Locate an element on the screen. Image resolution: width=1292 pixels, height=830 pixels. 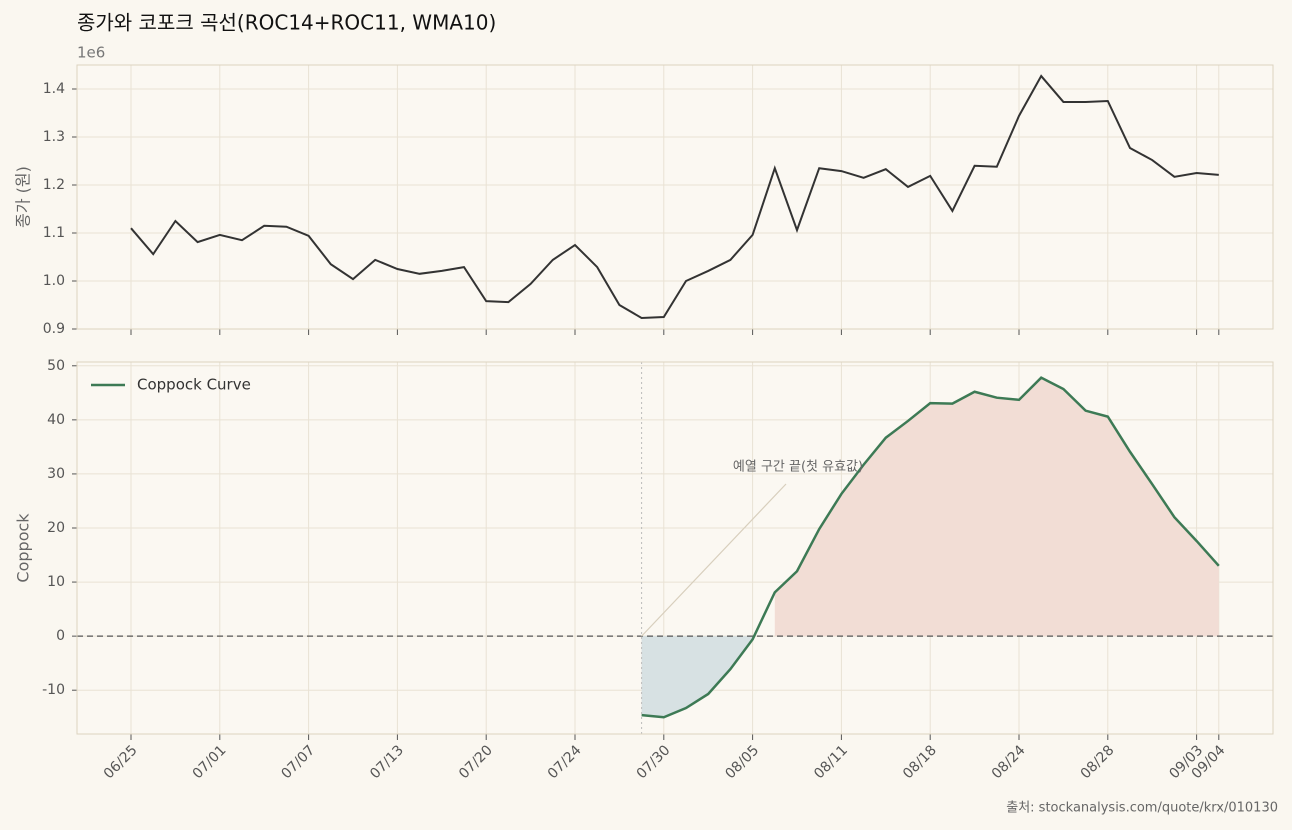
annotation-arrow is located at coordinates (714, 560).